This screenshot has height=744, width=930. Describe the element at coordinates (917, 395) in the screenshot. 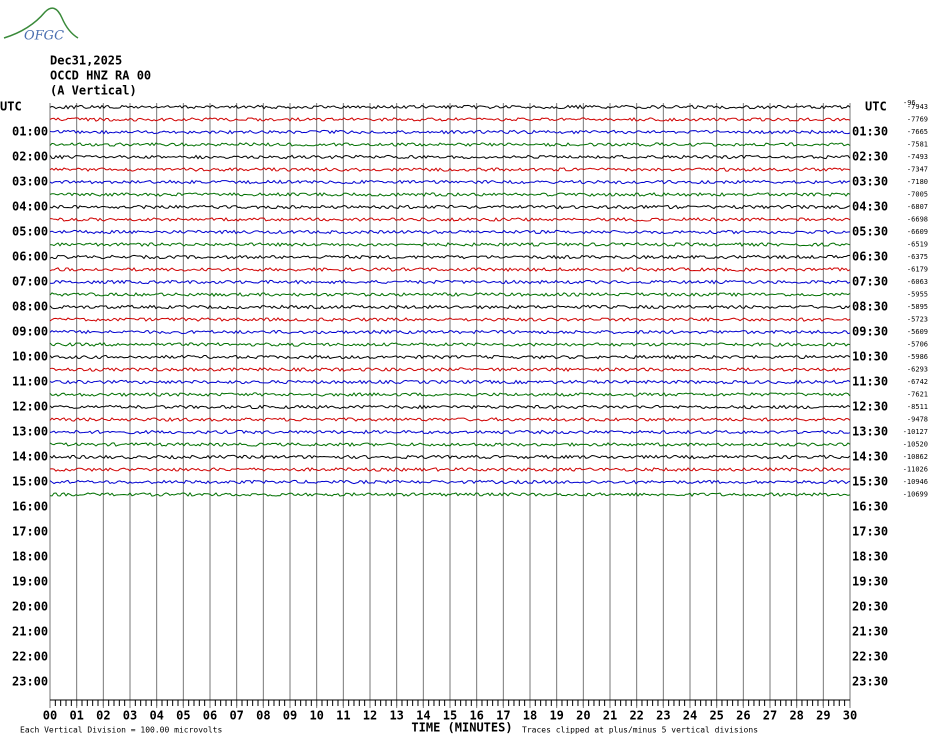

I see `trace-offset: -7621` at that location.